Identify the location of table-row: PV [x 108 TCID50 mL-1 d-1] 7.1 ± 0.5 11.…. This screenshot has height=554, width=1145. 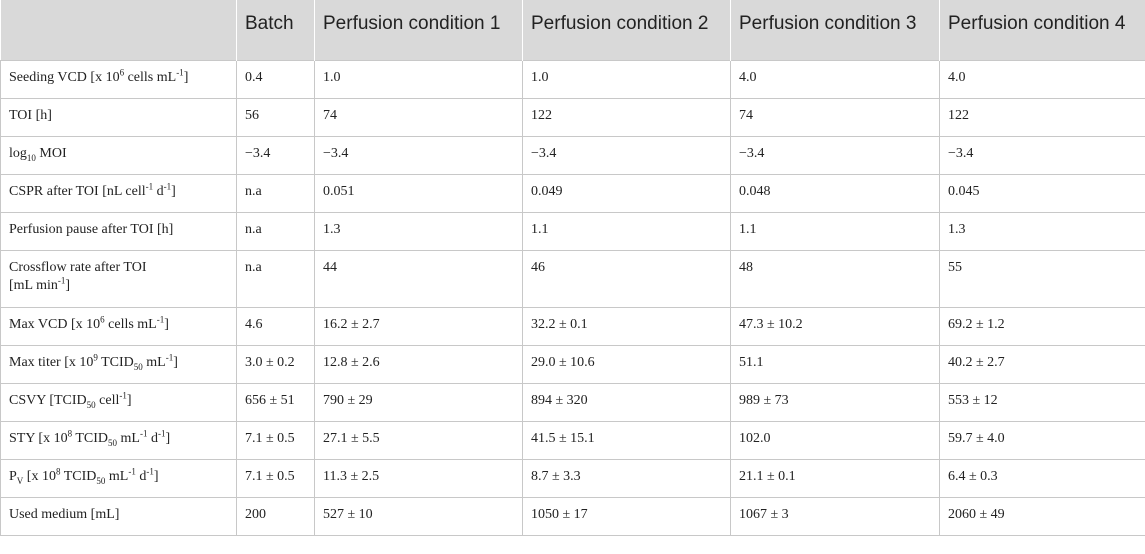
(572, 478).